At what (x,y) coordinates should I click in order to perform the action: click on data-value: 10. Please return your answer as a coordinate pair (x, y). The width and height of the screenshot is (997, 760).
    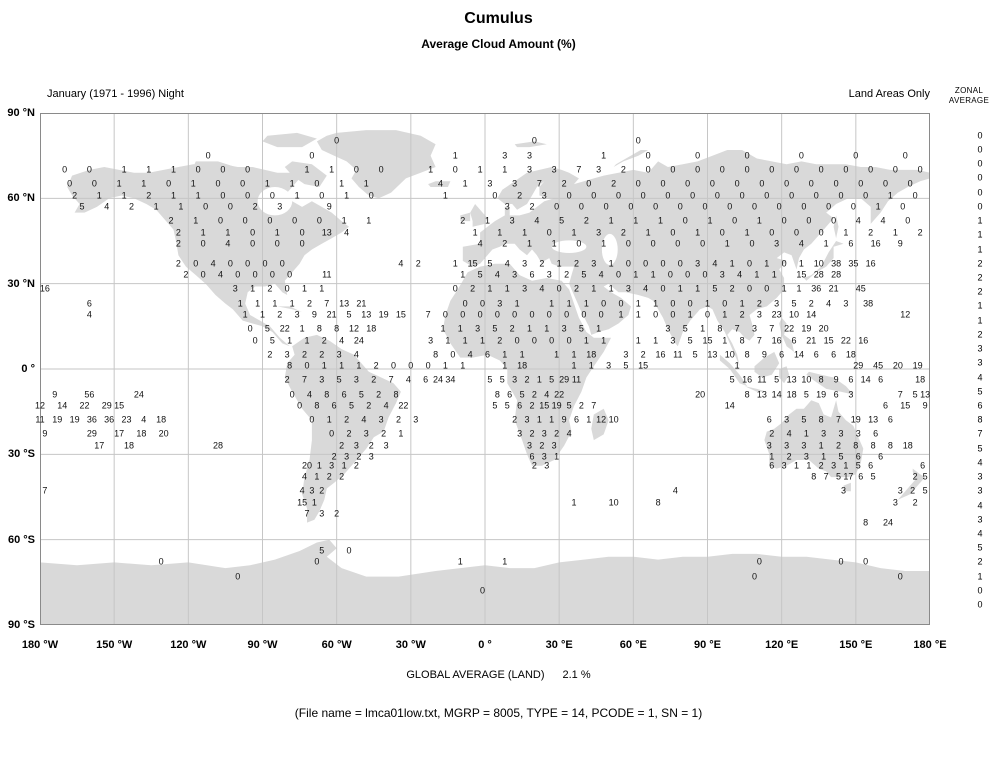
    Looking at the image, I should click on (613, 419).